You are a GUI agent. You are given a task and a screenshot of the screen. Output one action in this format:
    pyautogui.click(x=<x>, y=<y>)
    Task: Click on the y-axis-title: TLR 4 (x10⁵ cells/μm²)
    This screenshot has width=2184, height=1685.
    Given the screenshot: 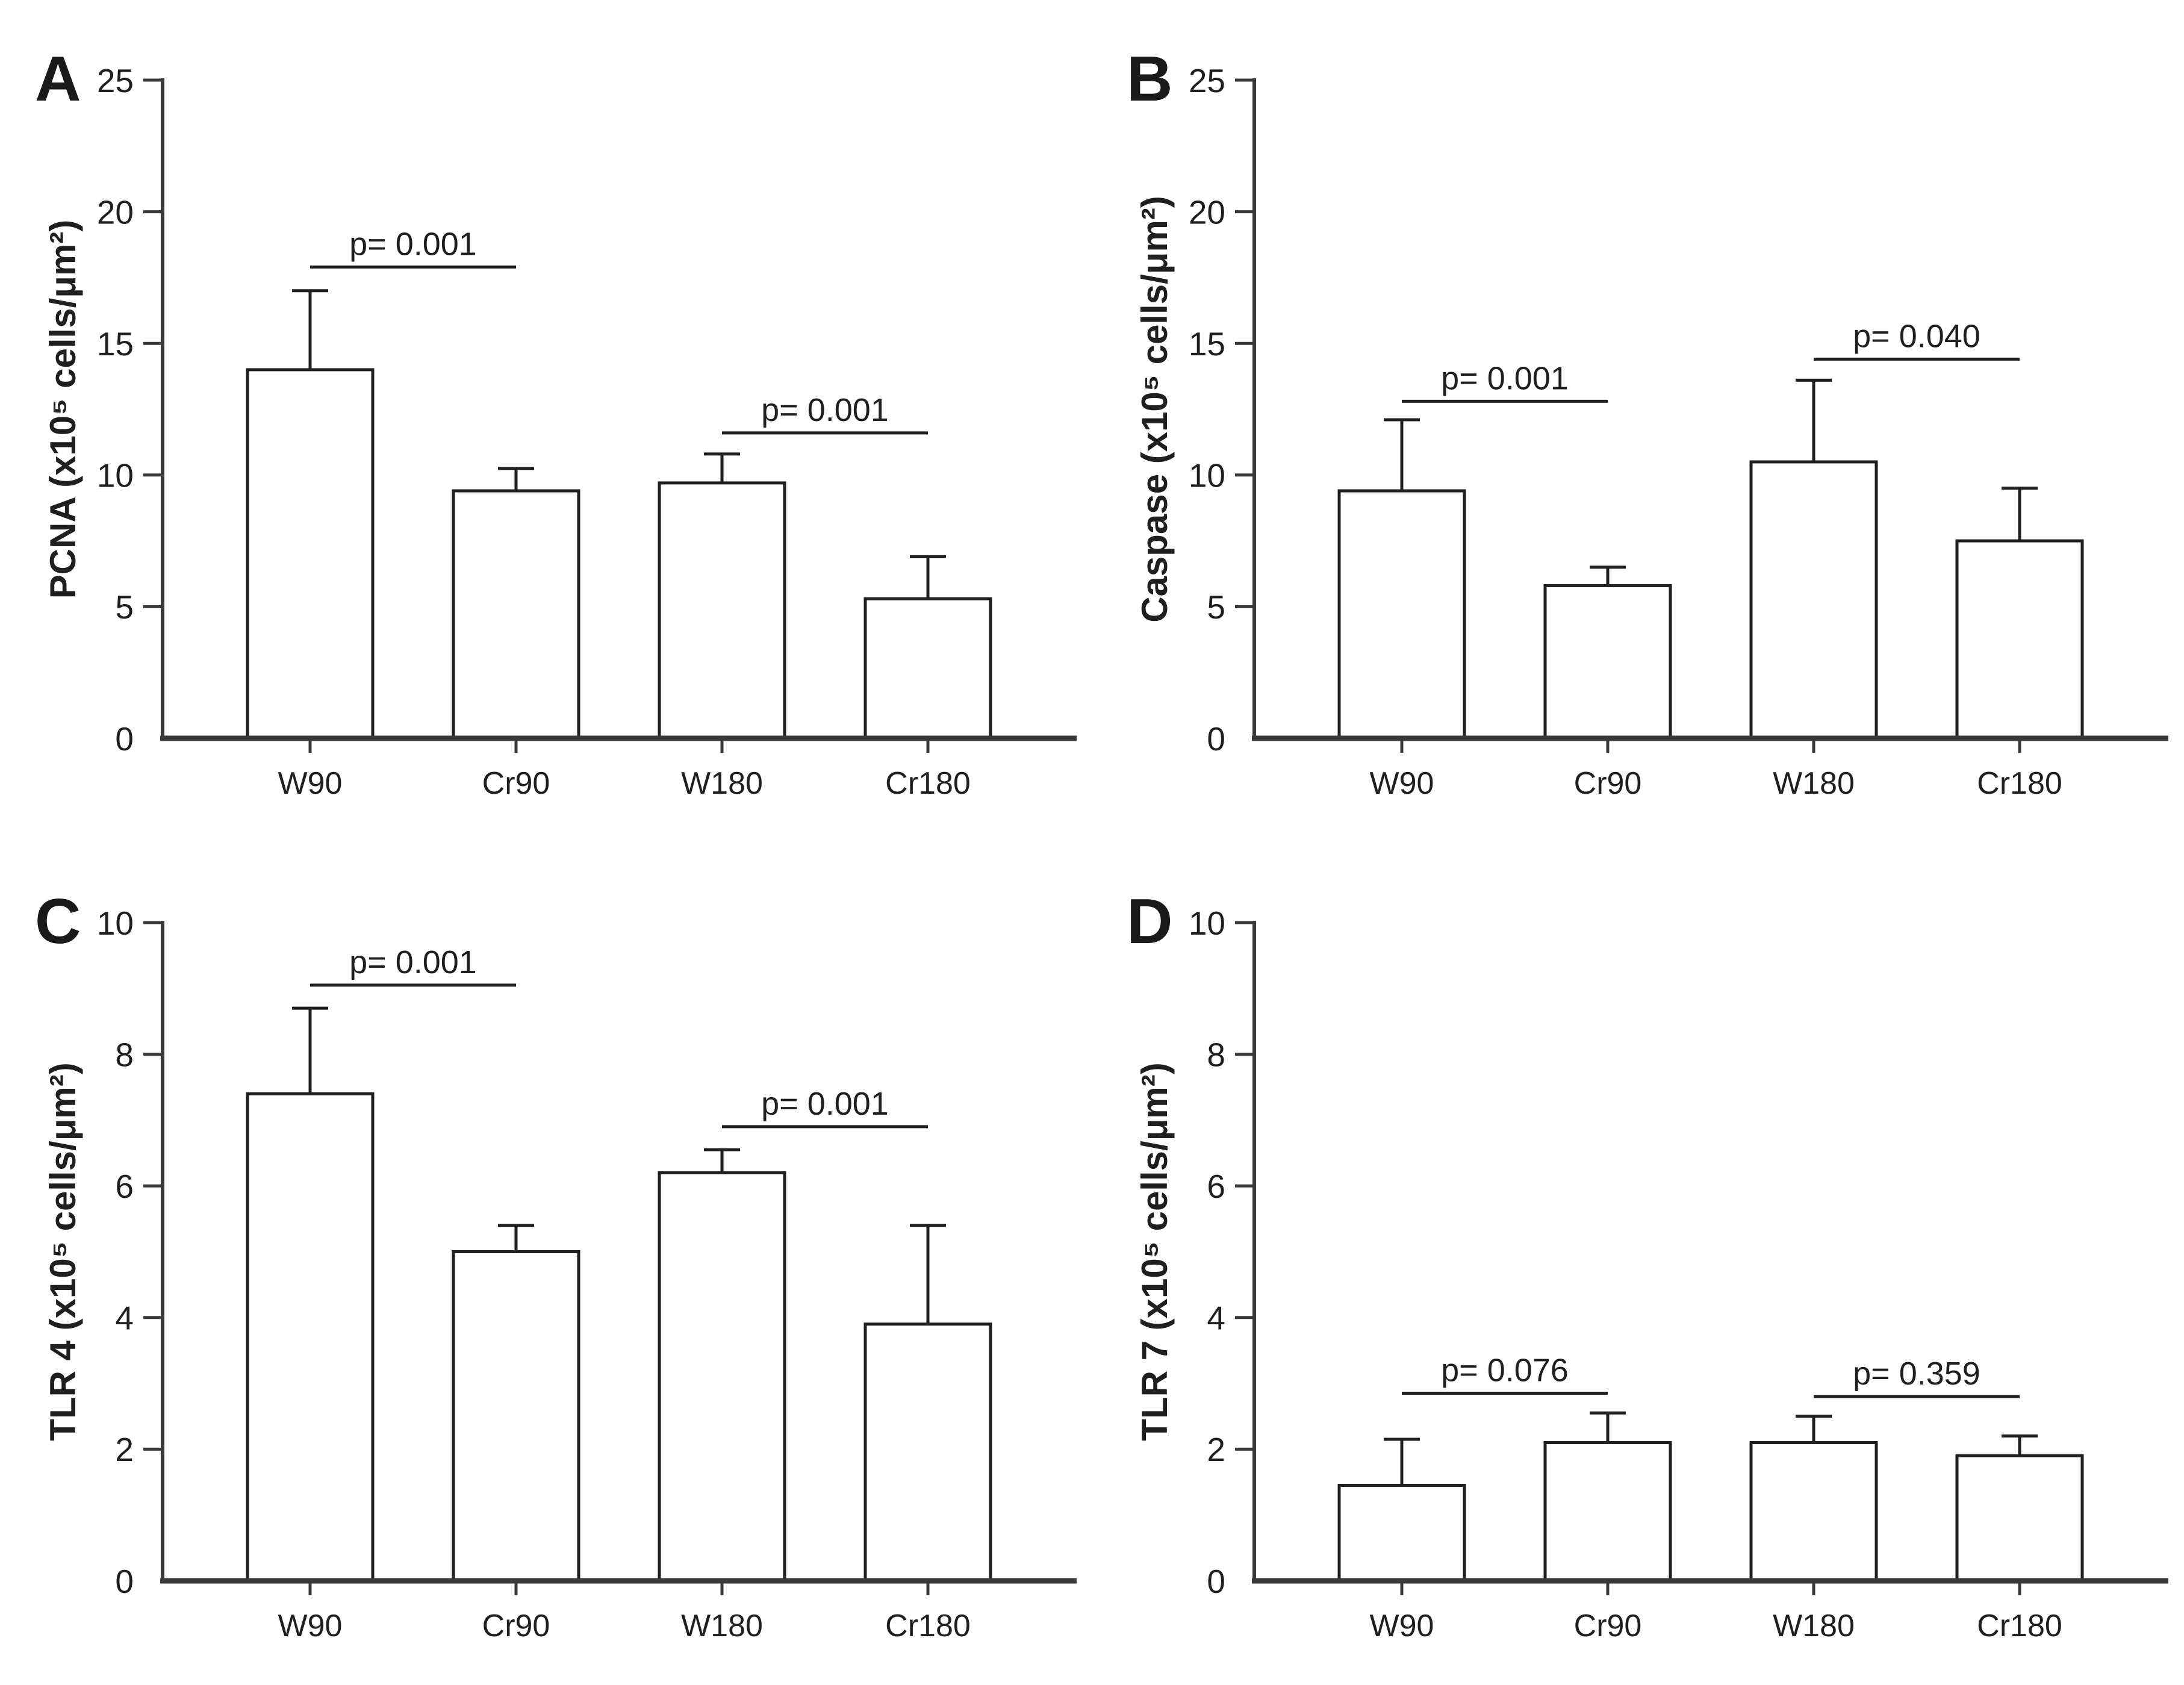 What is the action you would take?
    pyautogui.click(x=63, y=1251)
    